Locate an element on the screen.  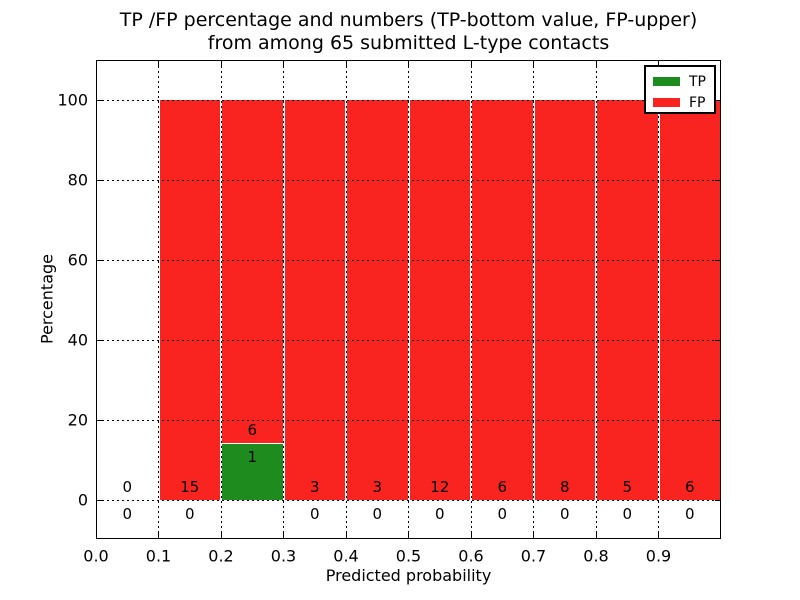
y-axis-label: Percentage is located at coordinates (47, 299).